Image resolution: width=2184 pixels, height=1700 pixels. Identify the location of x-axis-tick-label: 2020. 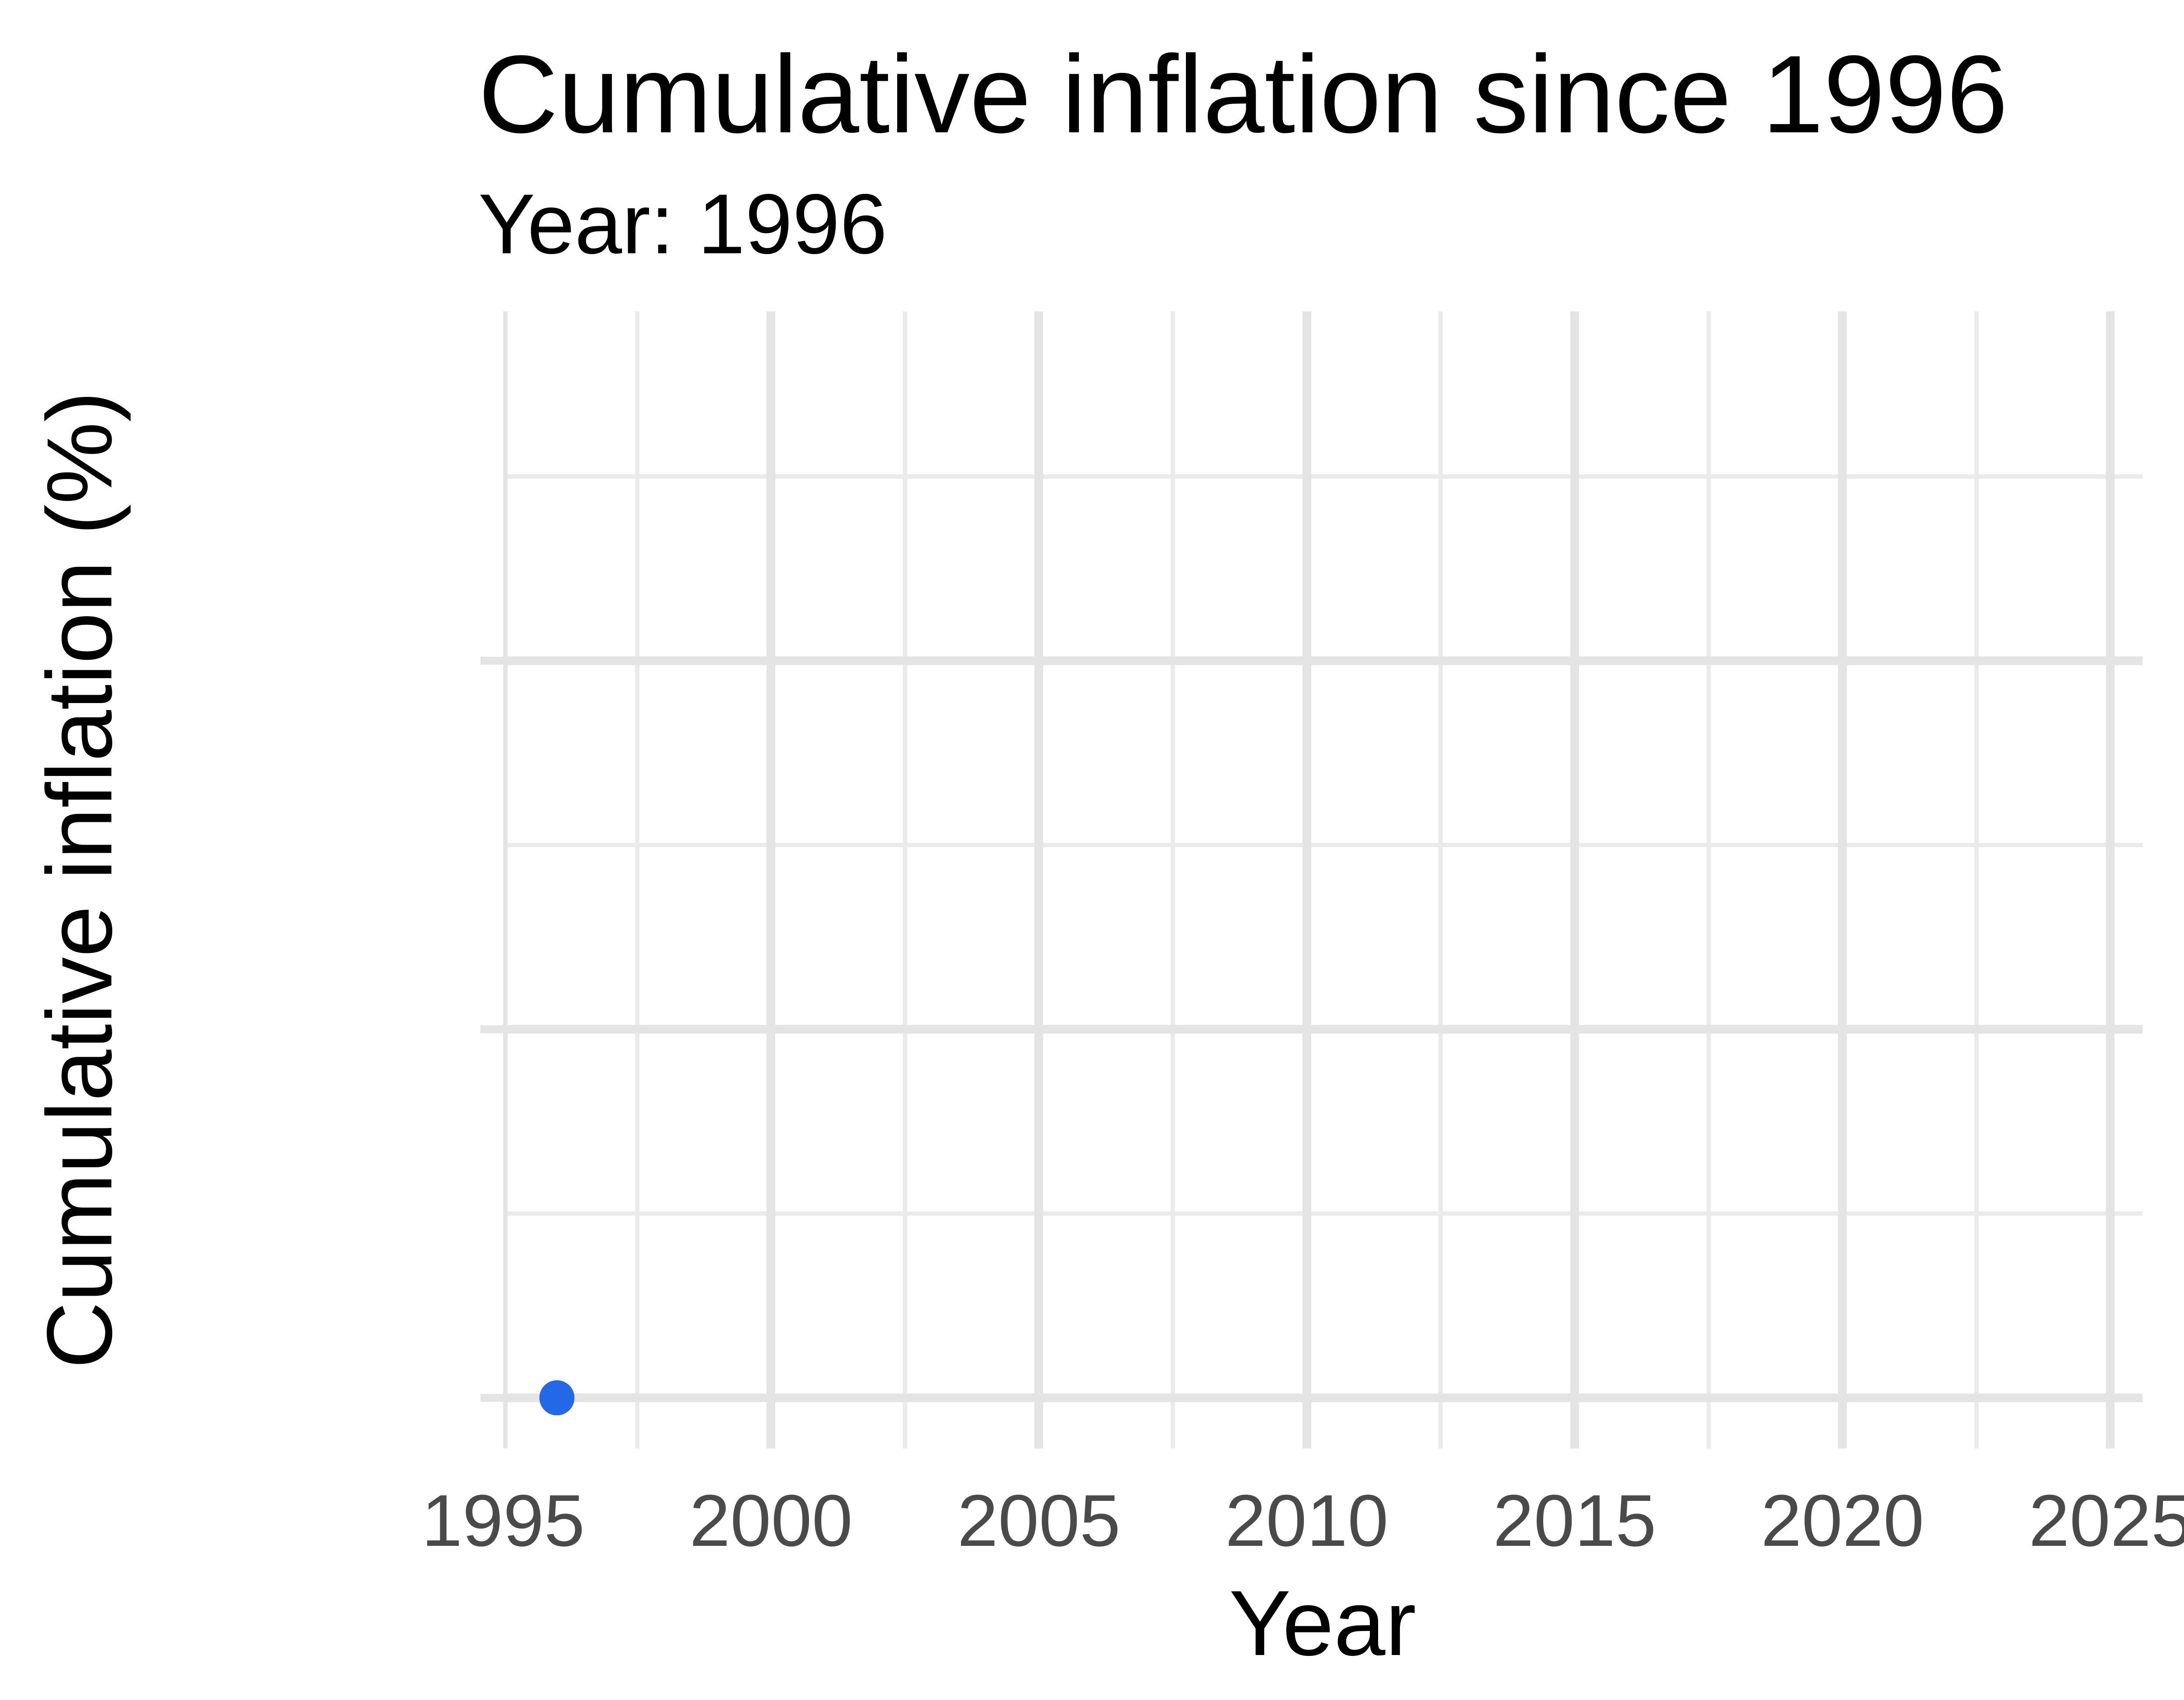
(1843, 1521).